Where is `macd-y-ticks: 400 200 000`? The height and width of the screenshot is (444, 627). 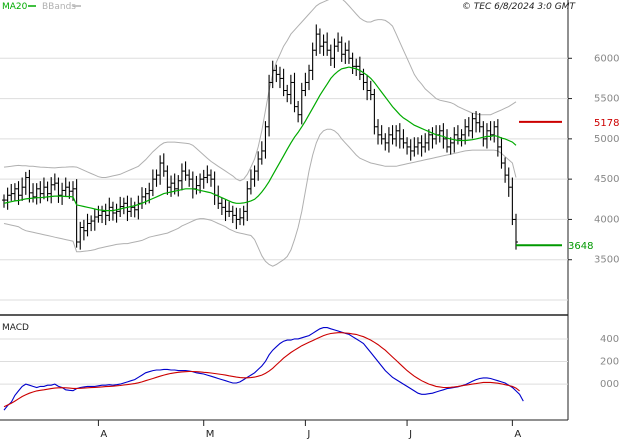 macd-y-ticks: 400 200 000 is located at coordinates (609, 362).